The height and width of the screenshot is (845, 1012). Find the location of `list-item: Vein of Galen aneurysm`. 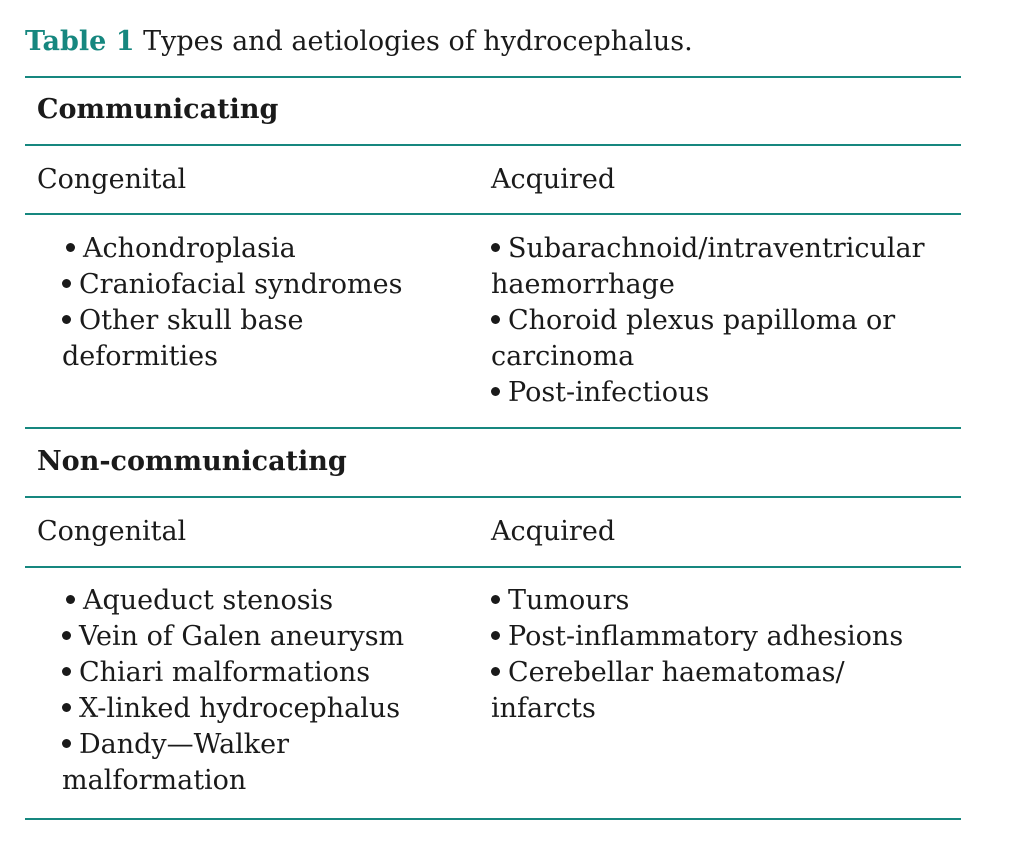

list-item: Vein of Galen aneurysm is located at coordinates (233, 637).